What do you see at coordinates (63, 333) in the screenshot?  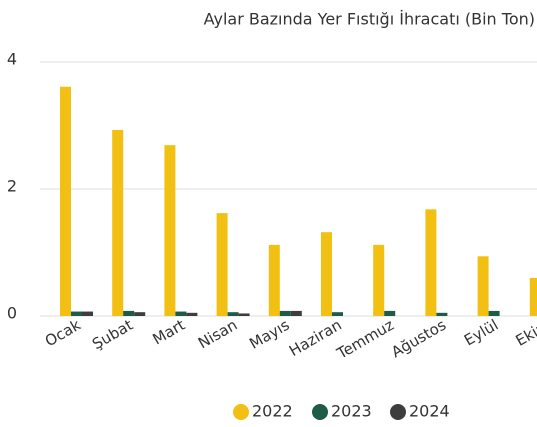 I see `x-tick-label: Ocak` at bounding box center [63, 333].